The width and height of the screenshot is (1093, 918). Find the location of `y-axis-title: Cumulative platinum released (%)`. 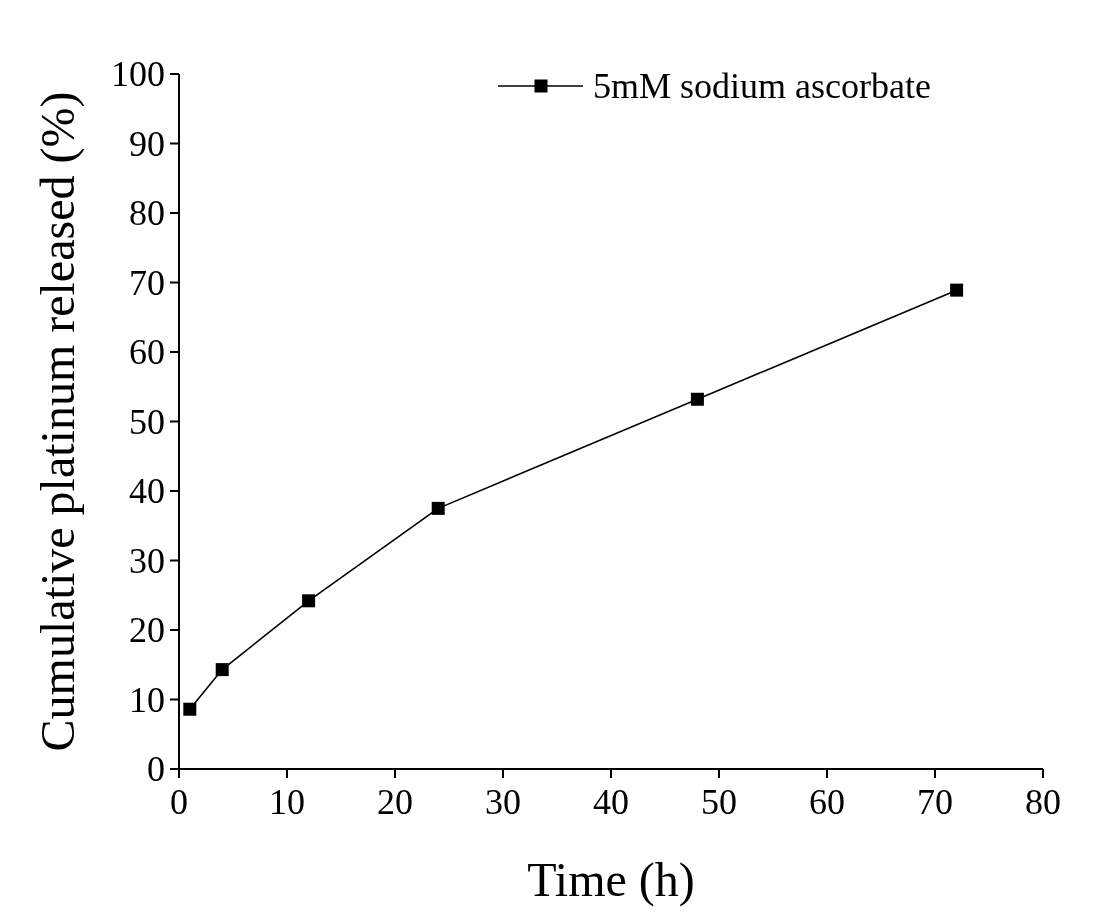

y-axis-title: Cumulative platinum released (%) is located at coordinates (58, 421).